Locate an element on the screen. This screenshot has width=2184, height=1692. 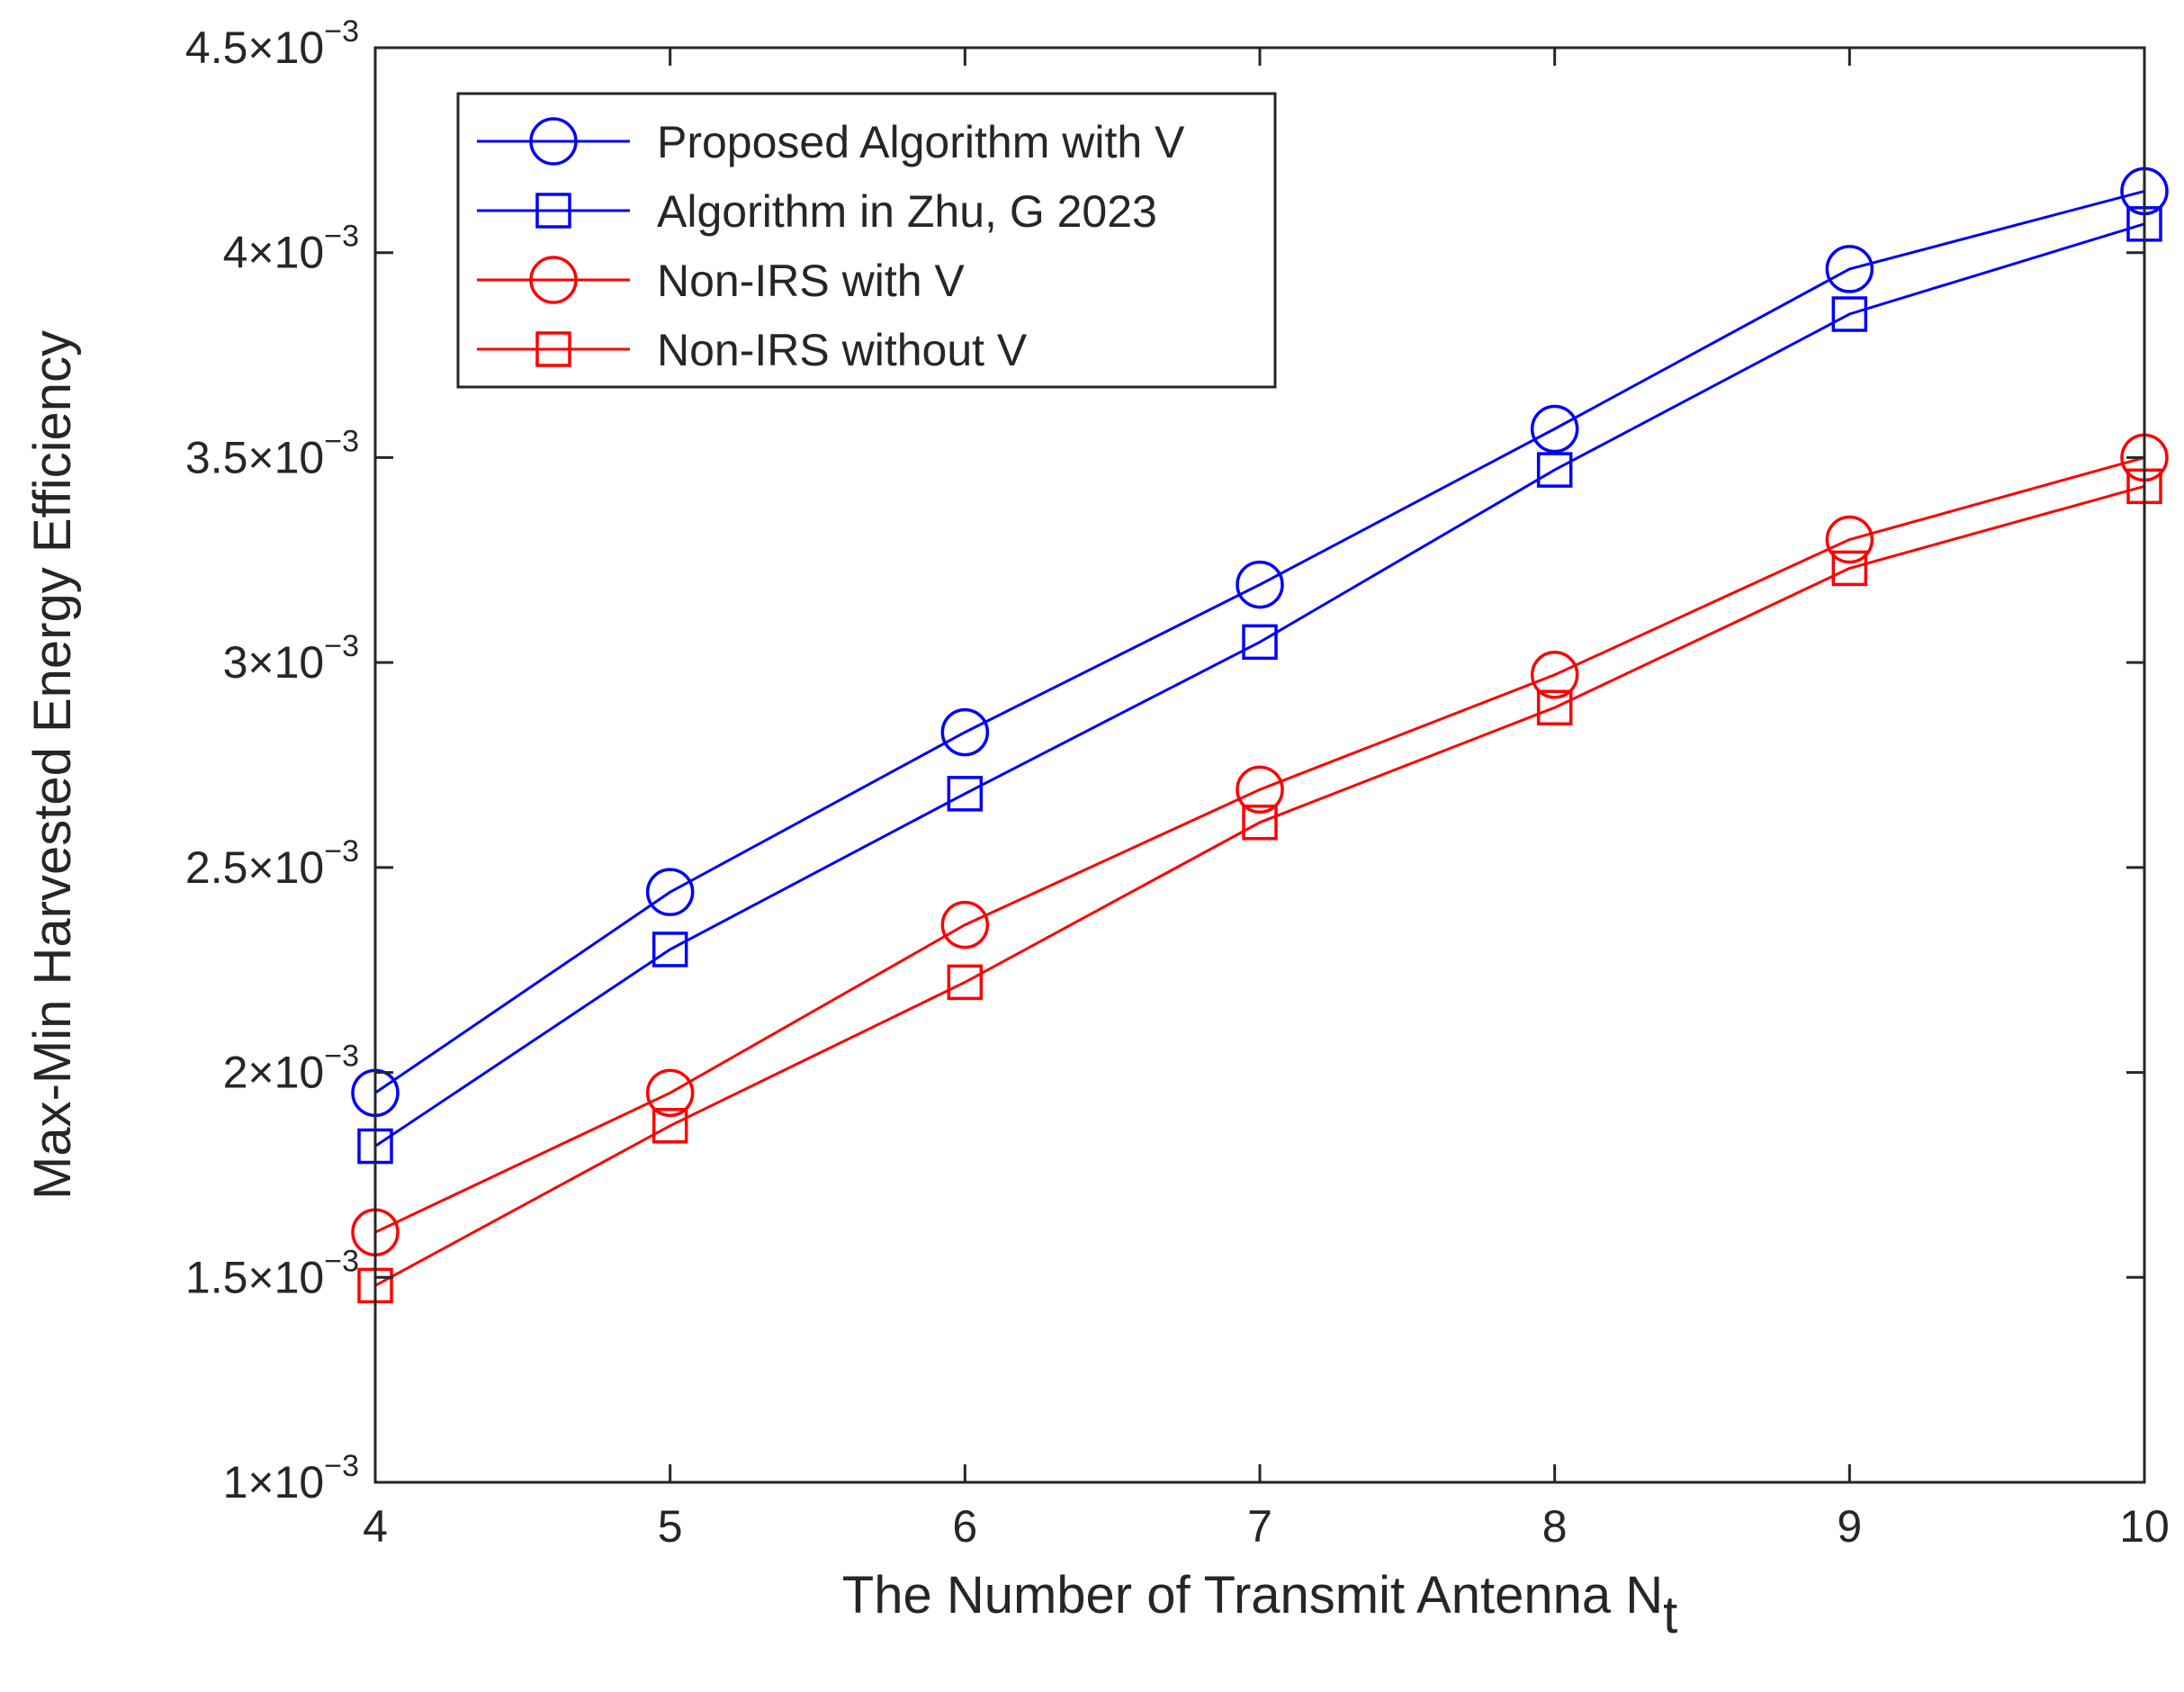
x-tick-label: 5 is located at coordinates (670, 1526).